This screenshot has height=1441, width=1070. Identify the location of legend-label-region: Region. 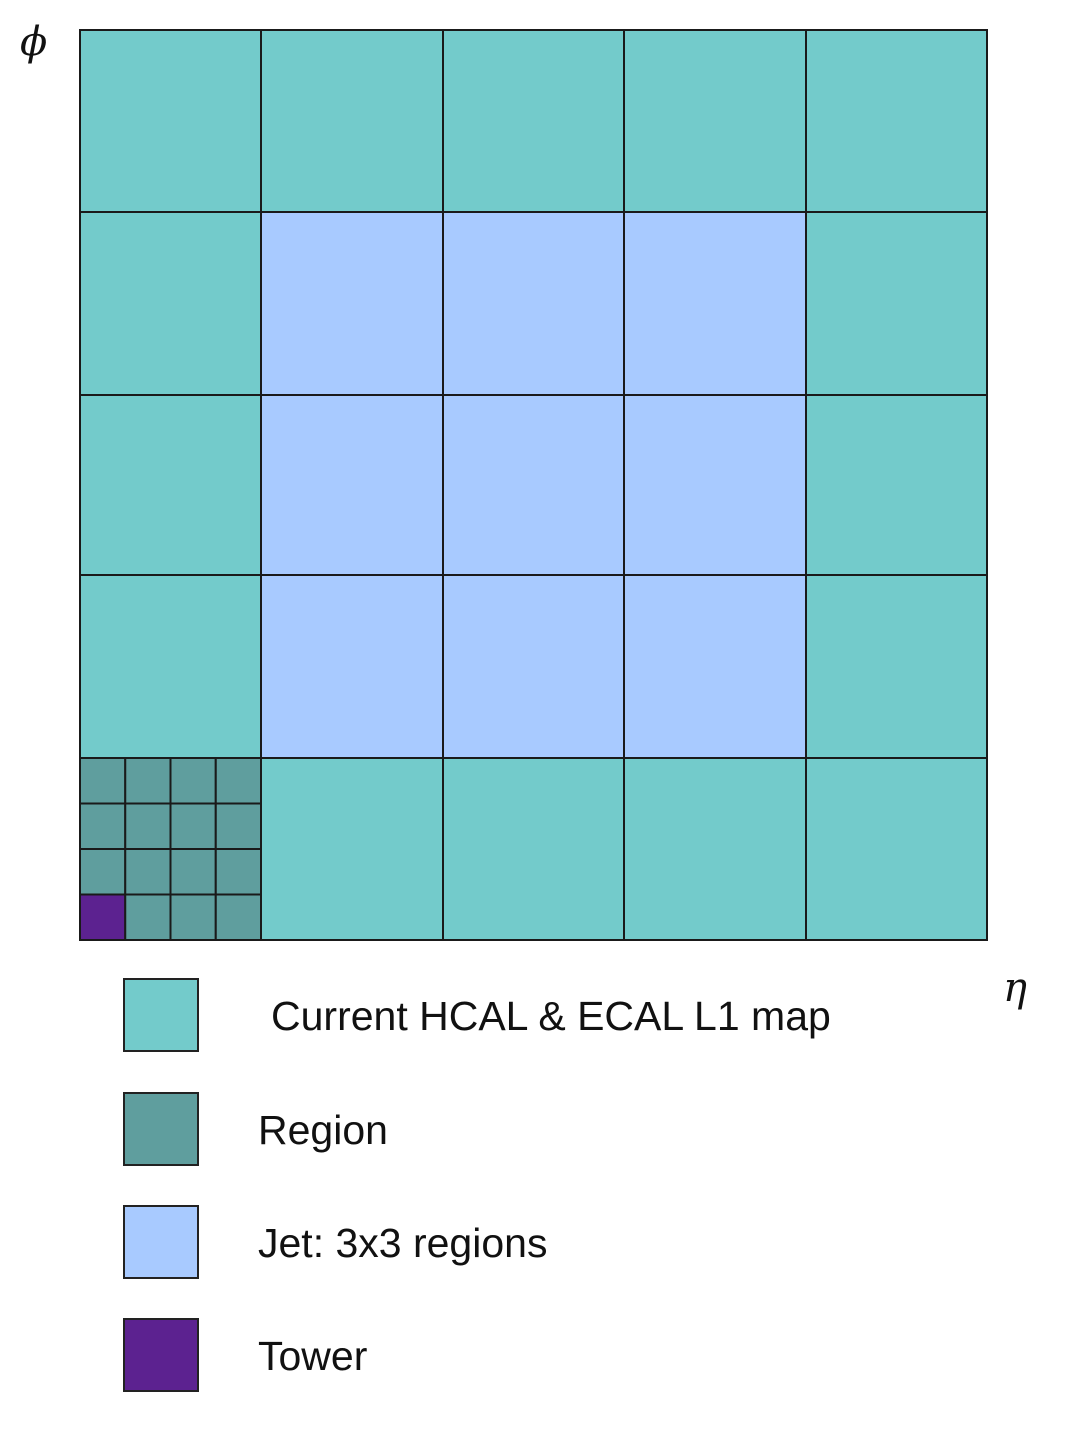
(323, 1130).